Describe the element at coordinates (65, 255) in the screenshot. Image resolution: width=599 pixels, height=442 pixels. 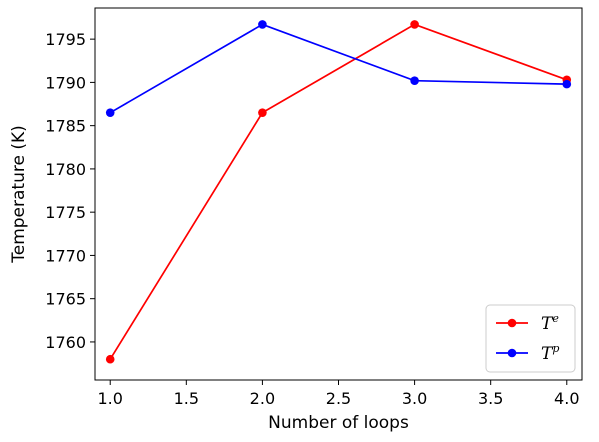
I see `y-tick-label: 1770` at that location.